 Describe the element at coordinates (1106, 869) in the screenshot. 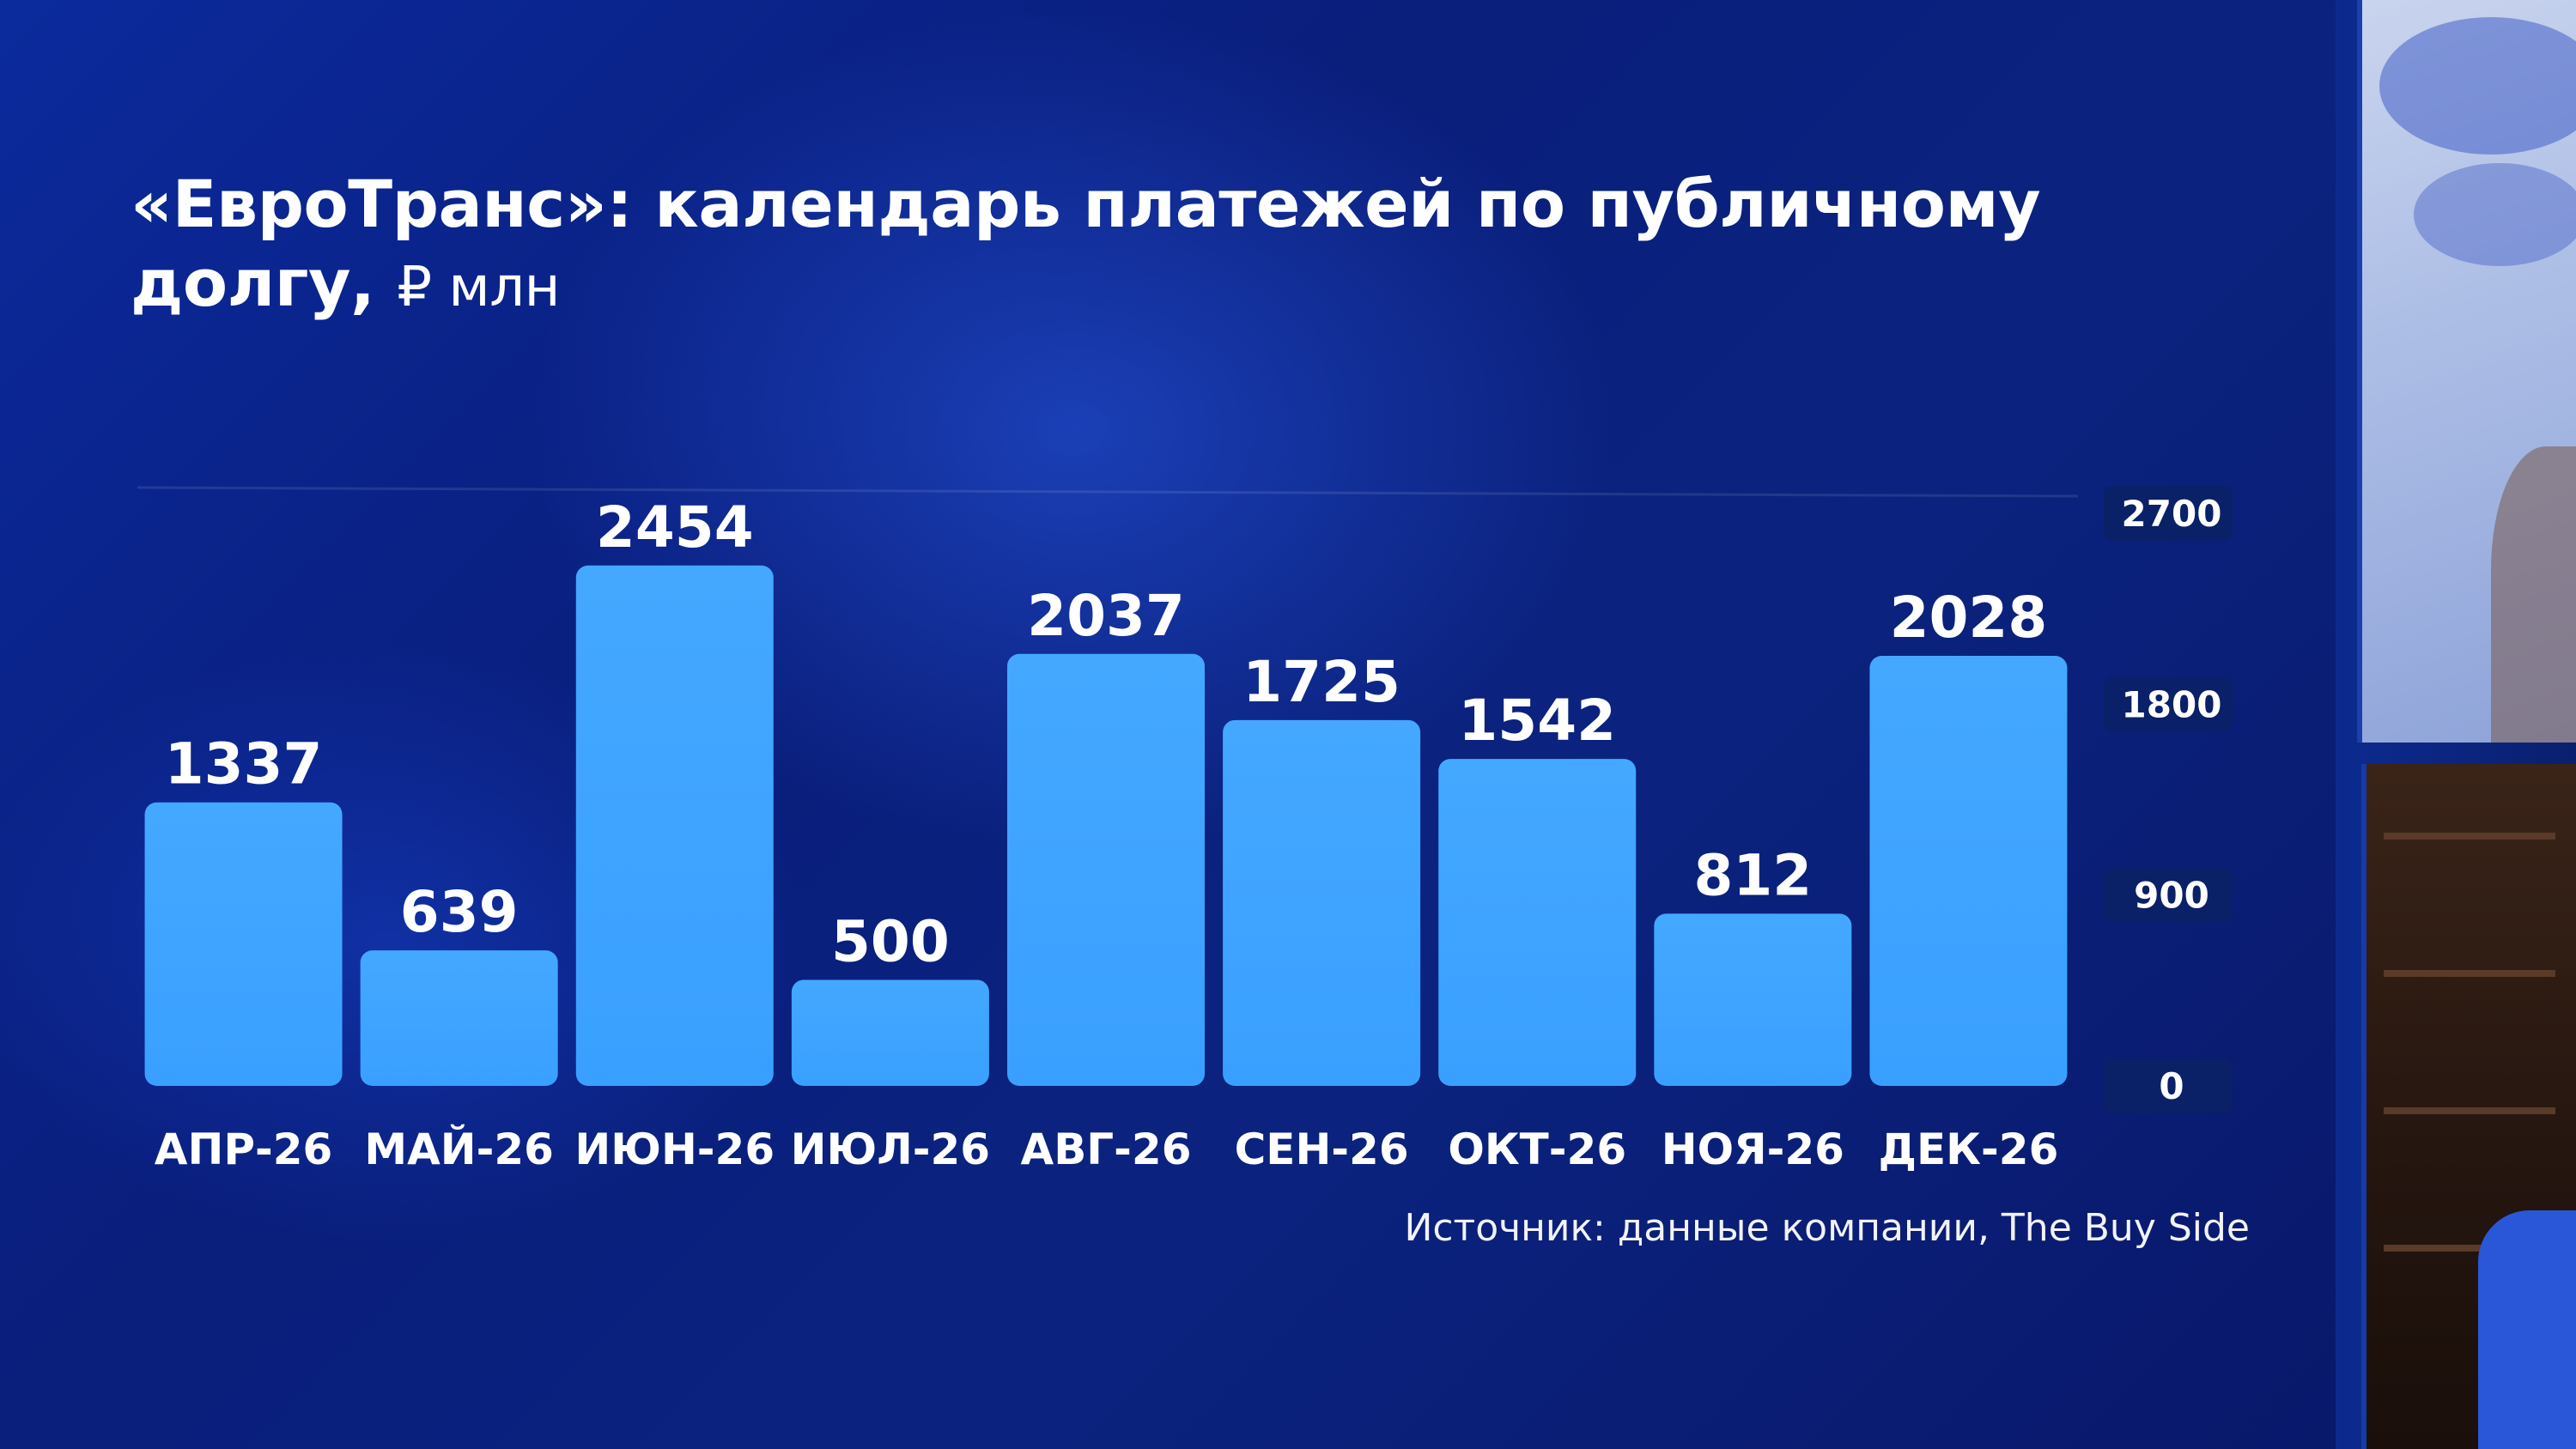

I see `bar-АВГ-26` at that location.